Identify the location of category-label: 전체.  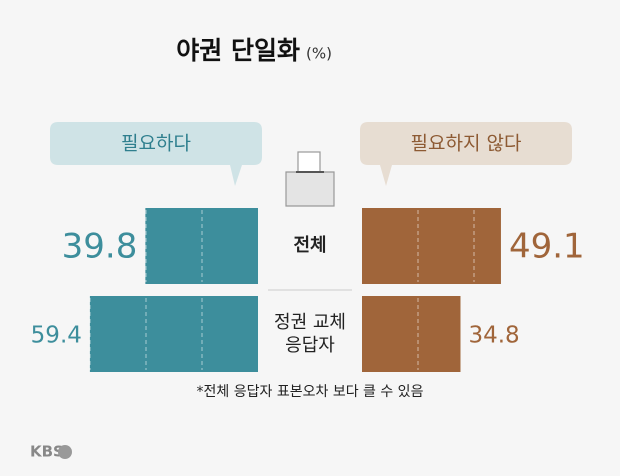
(310, 246).